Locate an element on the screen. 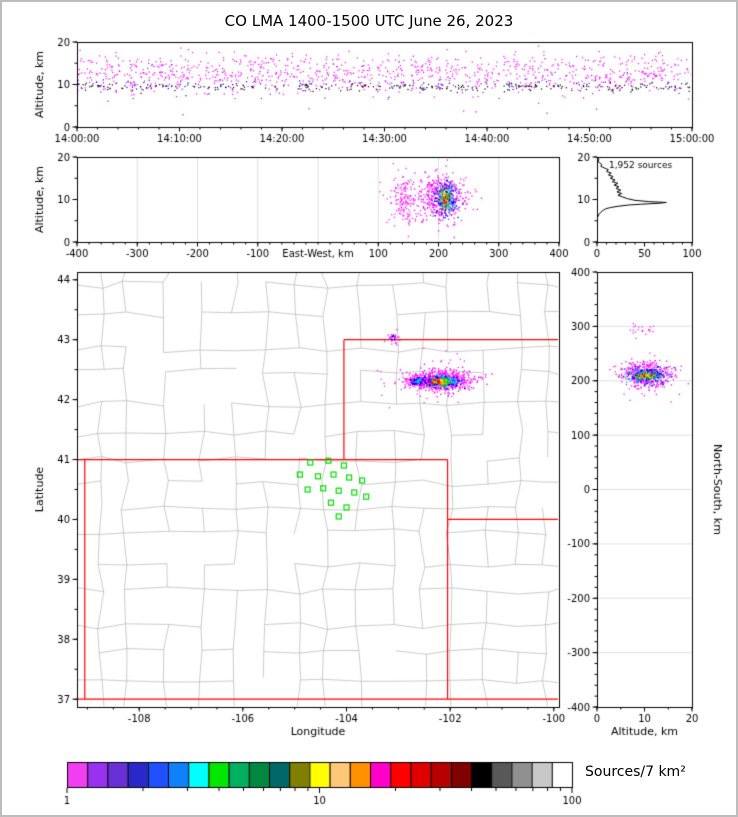  altitude-histogram-panel is located at coordinates (649, 205).